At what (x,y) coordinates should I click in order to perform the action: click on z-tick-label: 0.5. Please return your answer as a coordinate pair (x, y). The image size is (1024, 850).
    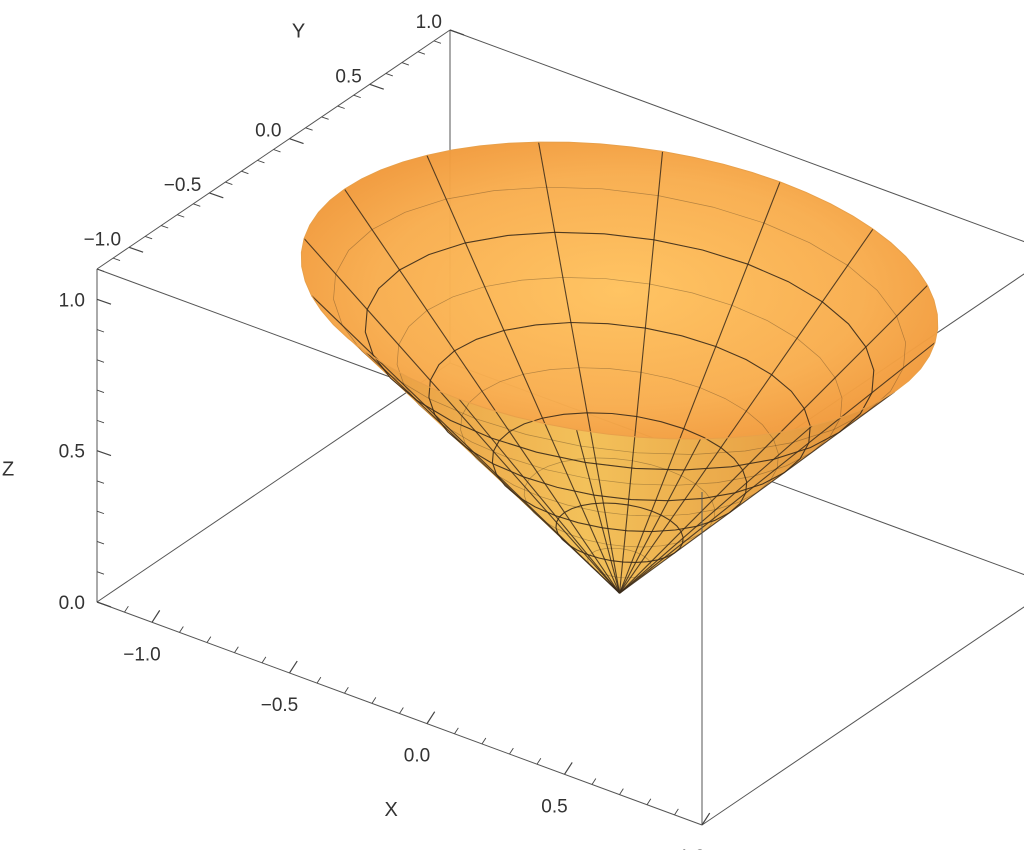
    Looking at the image, I should click on (72, 452).